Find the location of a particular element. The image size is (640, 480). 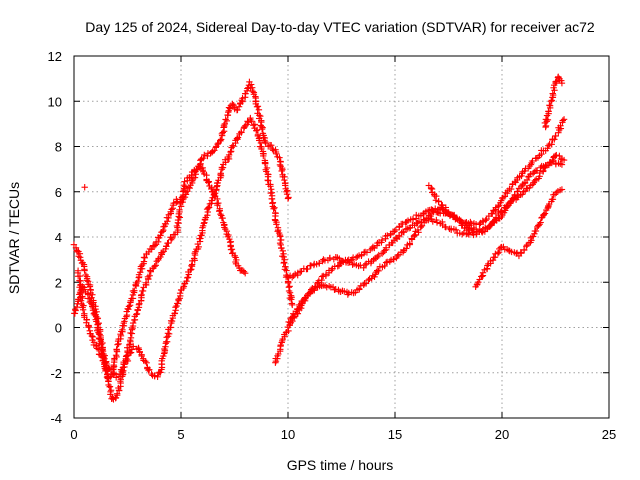

x-tick-label: 10 is located at coordinates (288, 434).